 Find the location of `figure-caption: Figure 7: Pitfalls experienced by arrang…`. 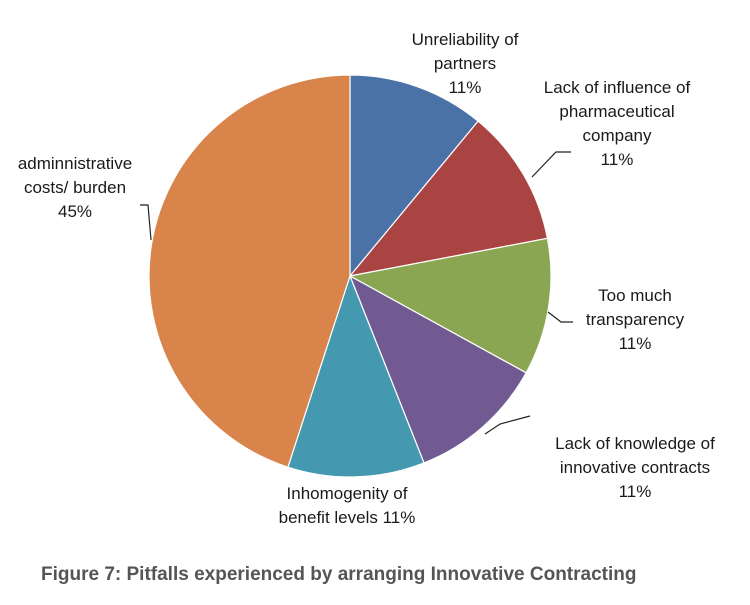

figure-caption: Figure 7: Pitfalls experienced by arrang… is located at coordinates (339, 574).